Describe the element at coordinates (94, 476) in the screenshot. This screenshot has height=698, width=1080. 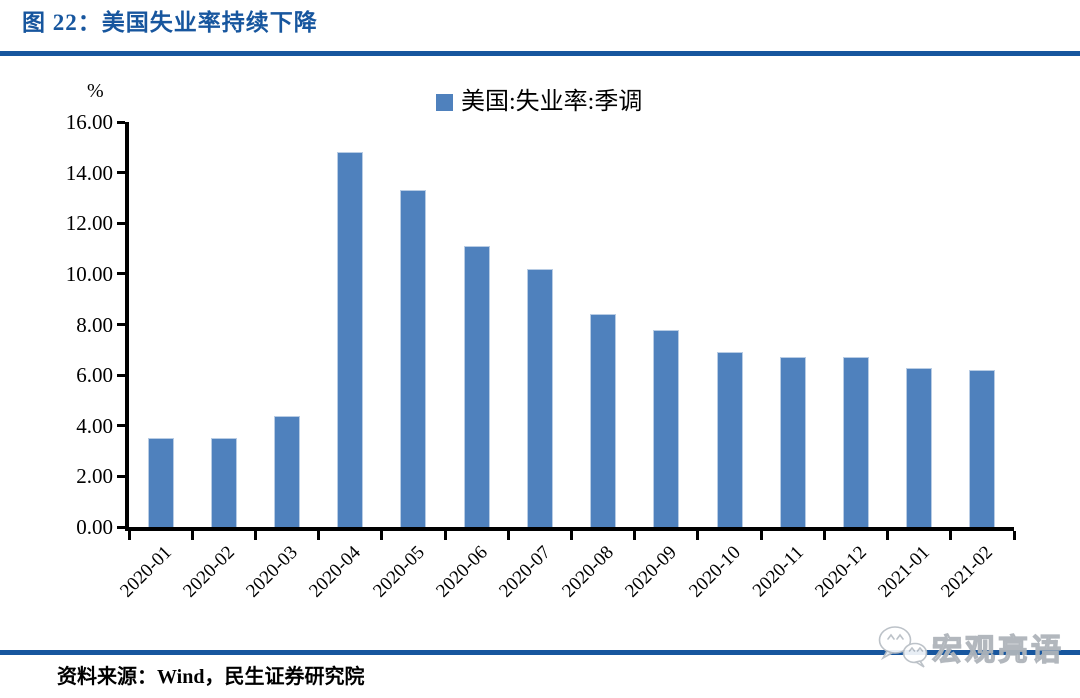
I see `y-axis-label: 2.00` at that location.